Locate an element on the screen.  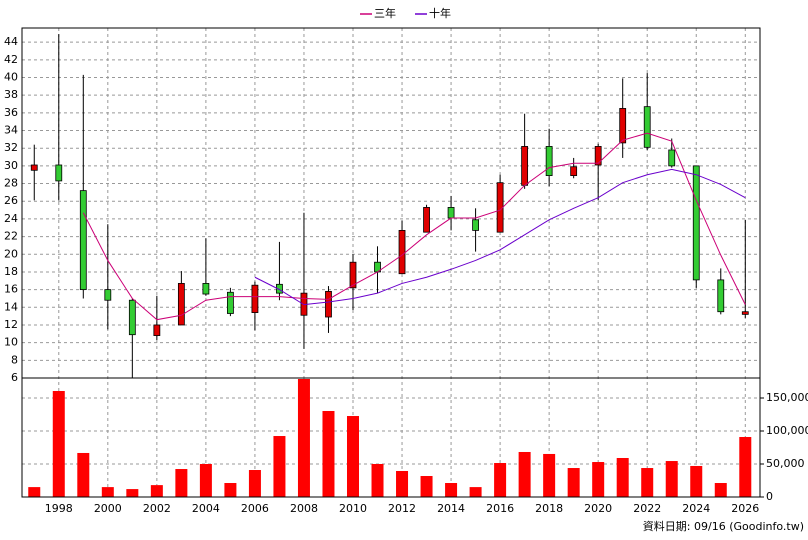
y-tick-label: 100,000 is located at coordinates (787, 430).